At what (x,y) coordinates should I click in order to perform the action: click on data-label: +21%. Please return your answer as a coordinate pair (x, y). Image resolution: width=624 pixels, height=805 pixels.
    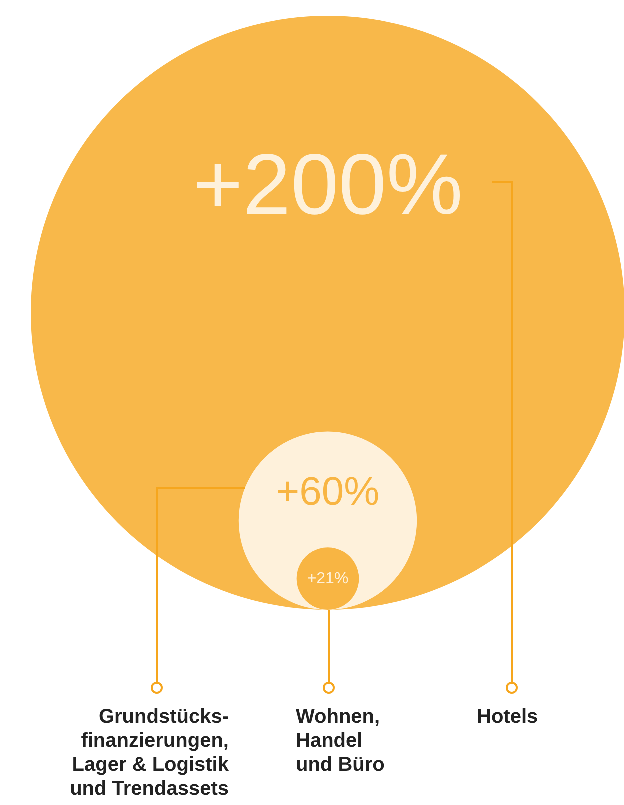
    Looking at the image, I should click on (328, 579).